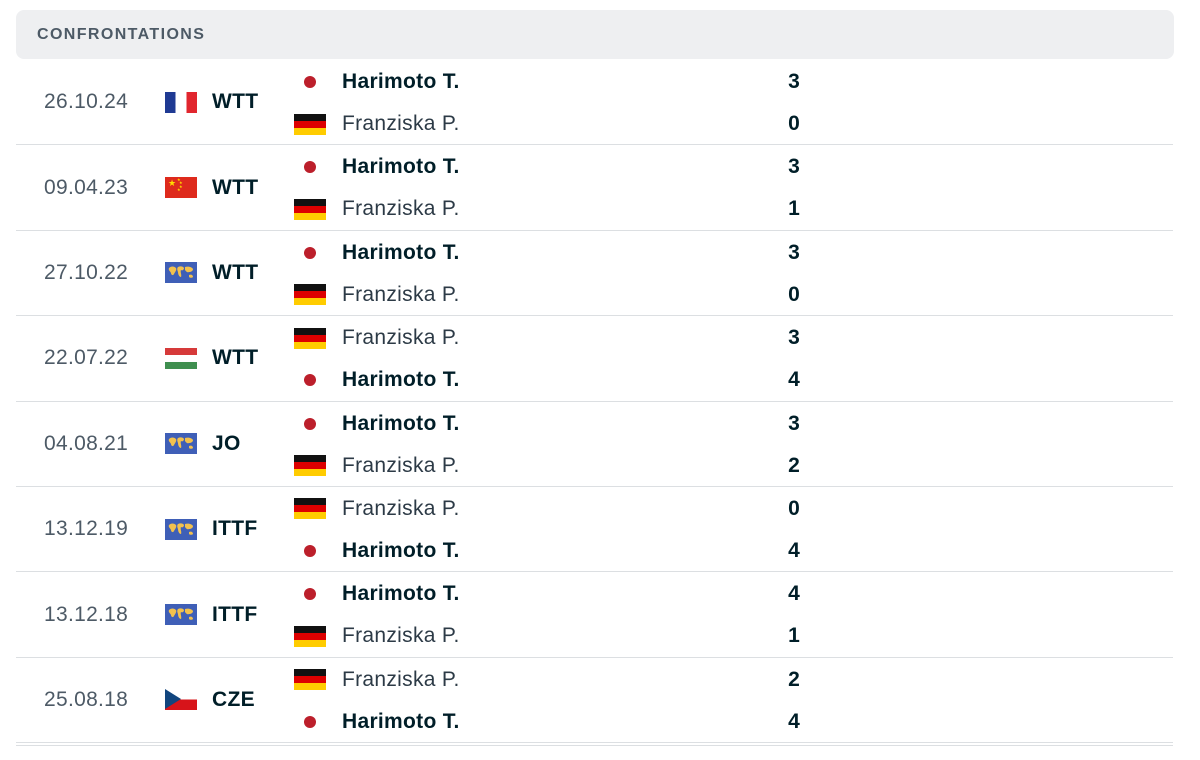 Image resolution: width=1200 pixels, height=760 pixels. Describe the element at coordinates (181, 102) in the screenshot. I see `france-flag-icon` at that location.